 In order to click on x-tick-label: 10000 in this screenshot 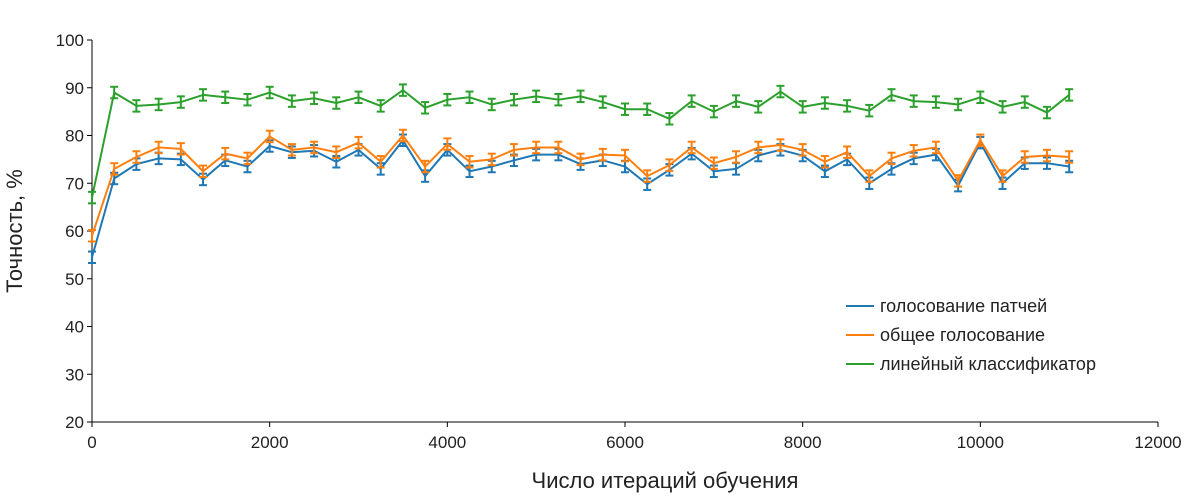, I will do `click(980, 442)`.